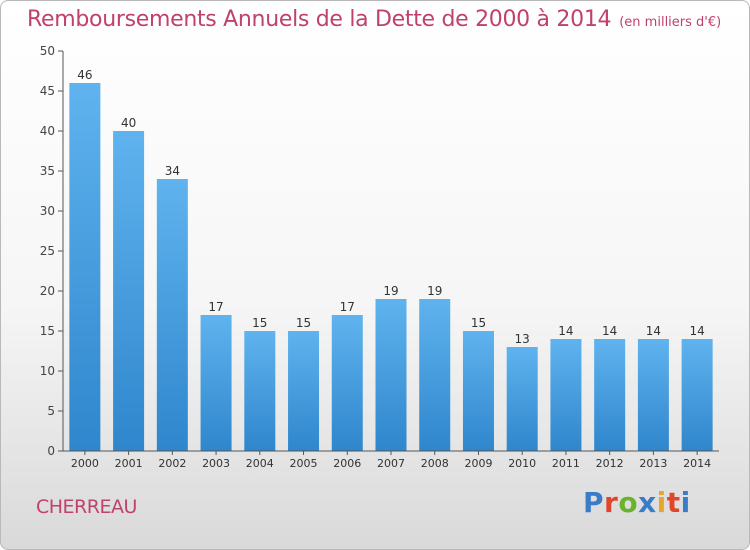 The image size is (750, 550). I want to click on x-tick-label: 2013, so click(653, 463).